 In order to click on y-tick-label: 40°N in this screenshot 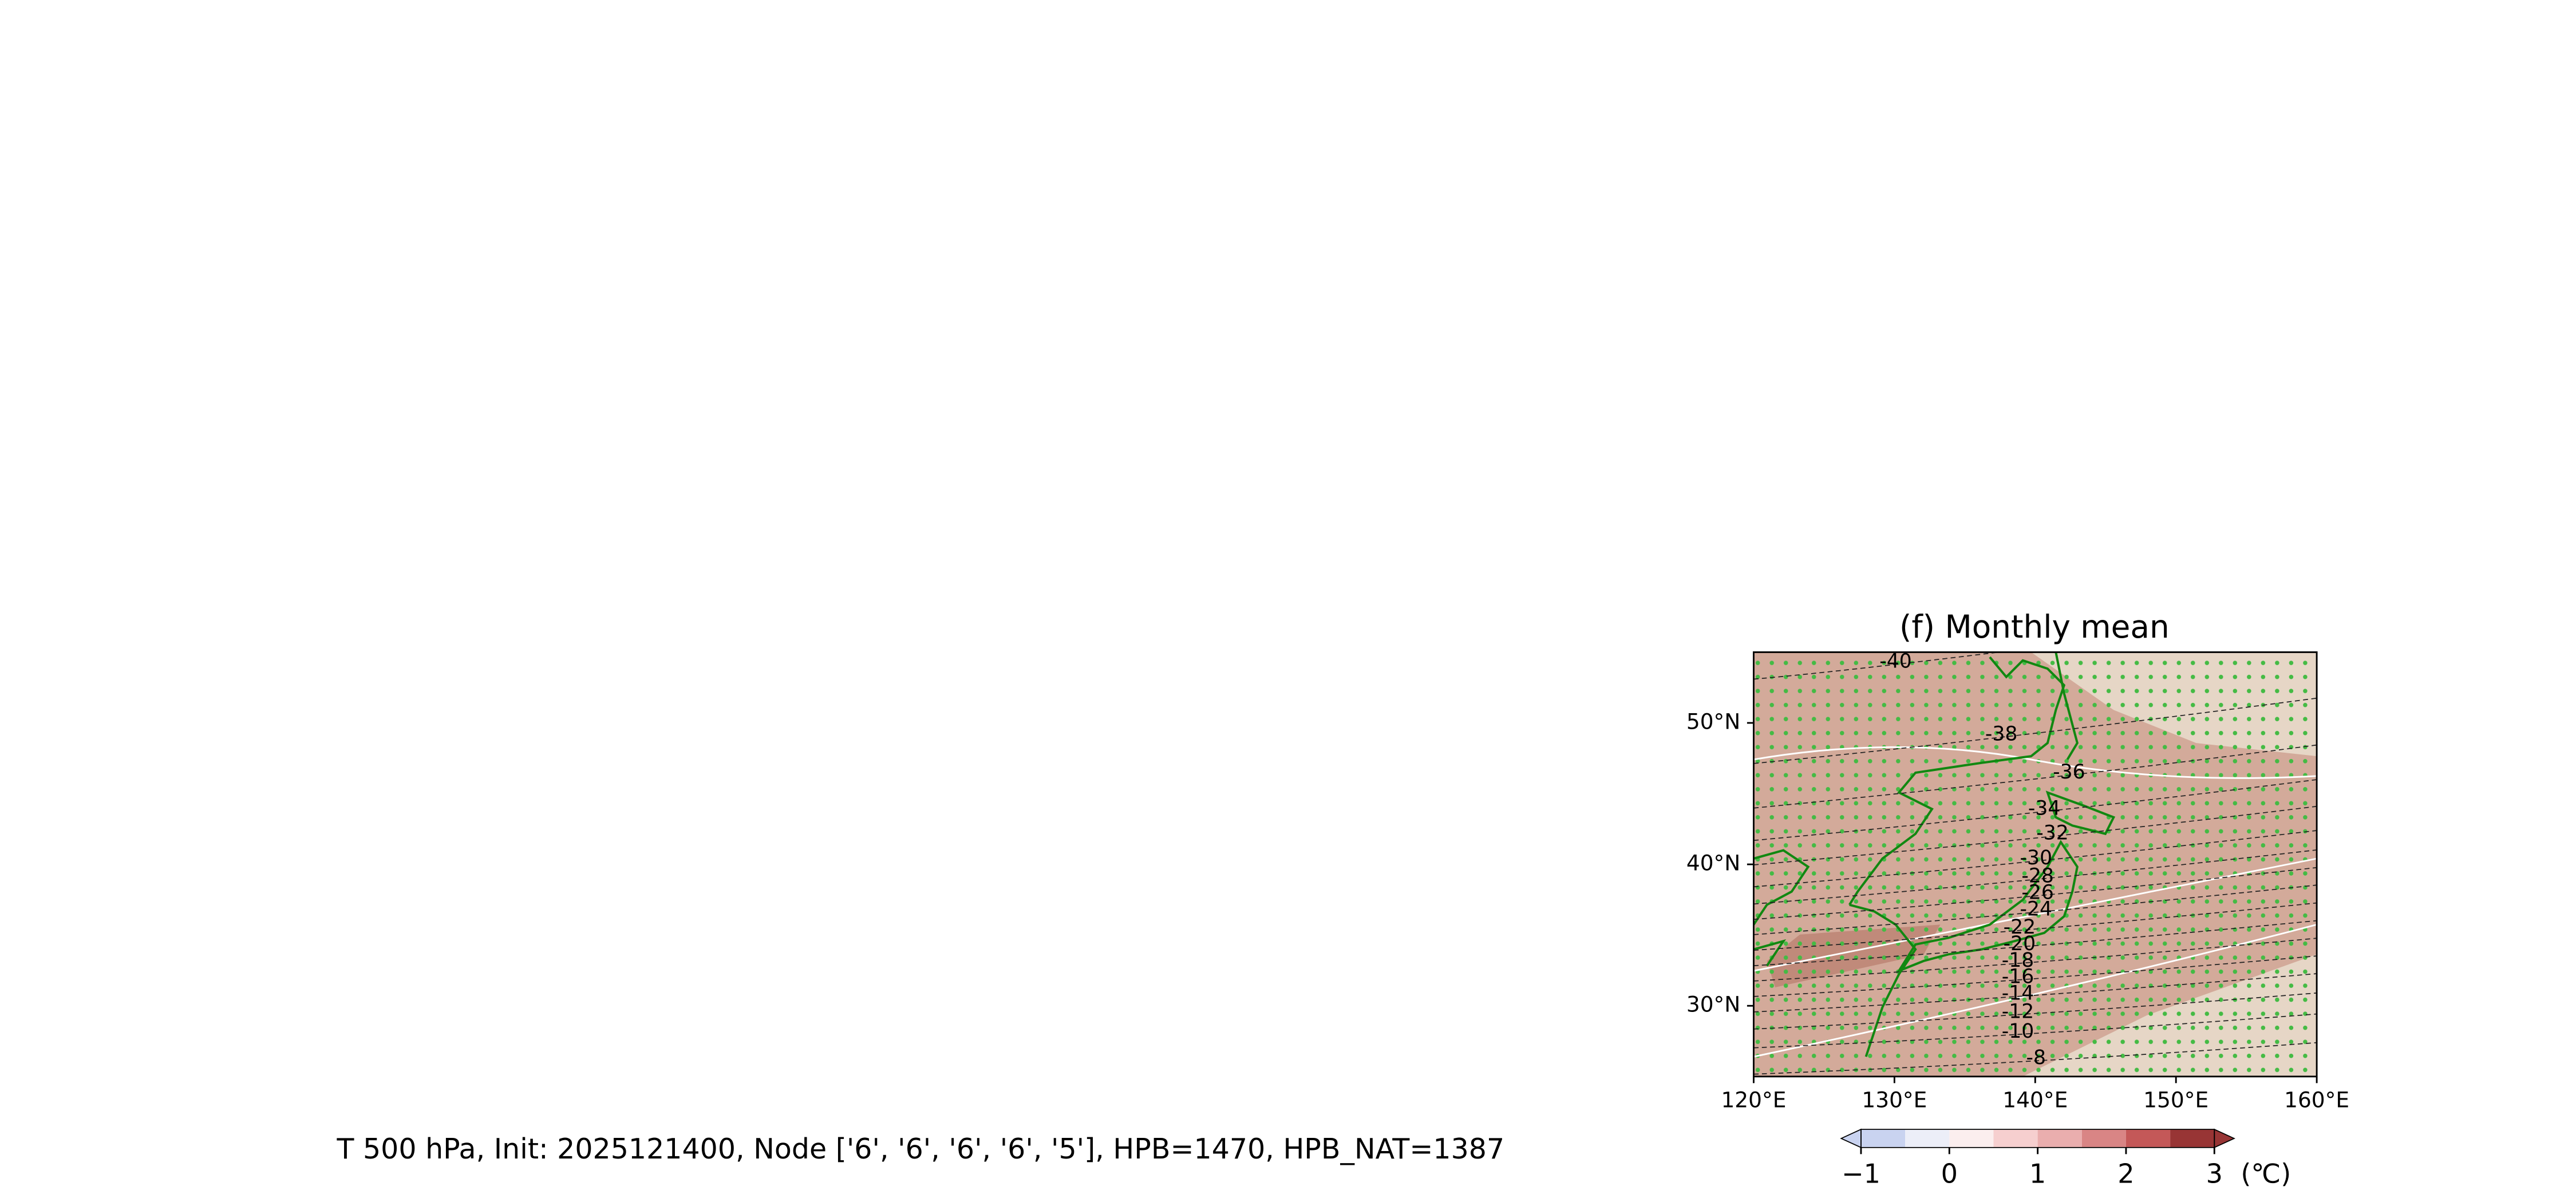, I will do `click(1713, 864)`.